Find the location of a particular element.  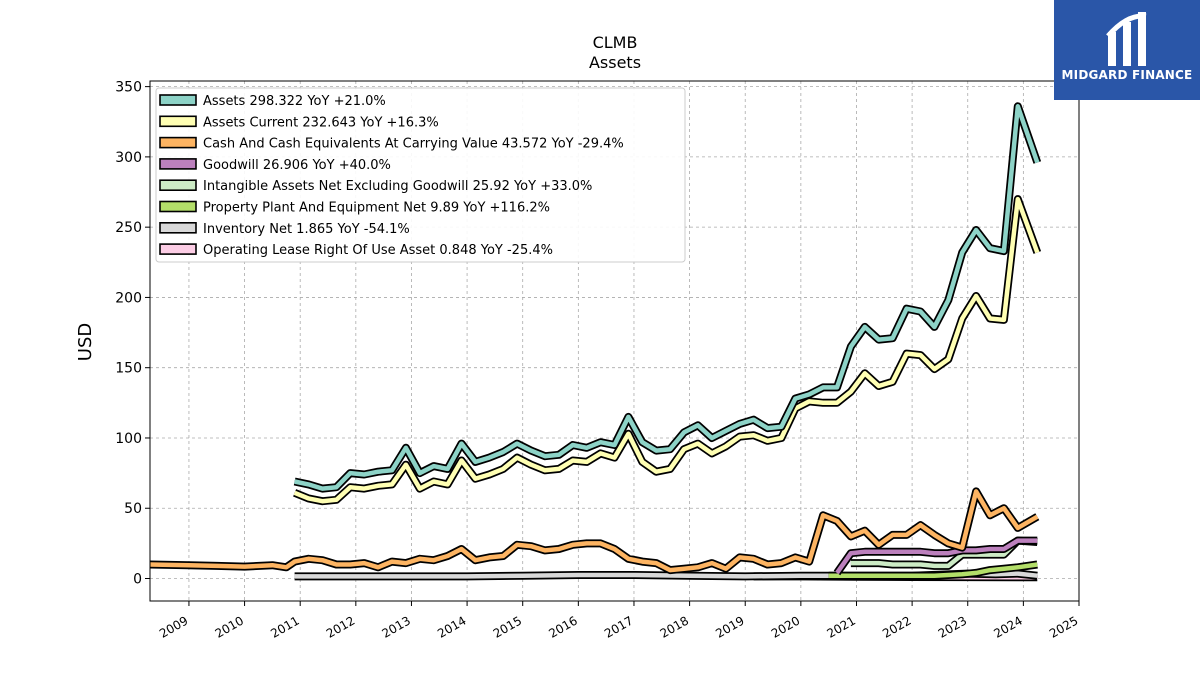

x-tick-label: 2012 is located at coordinates (340, 626).